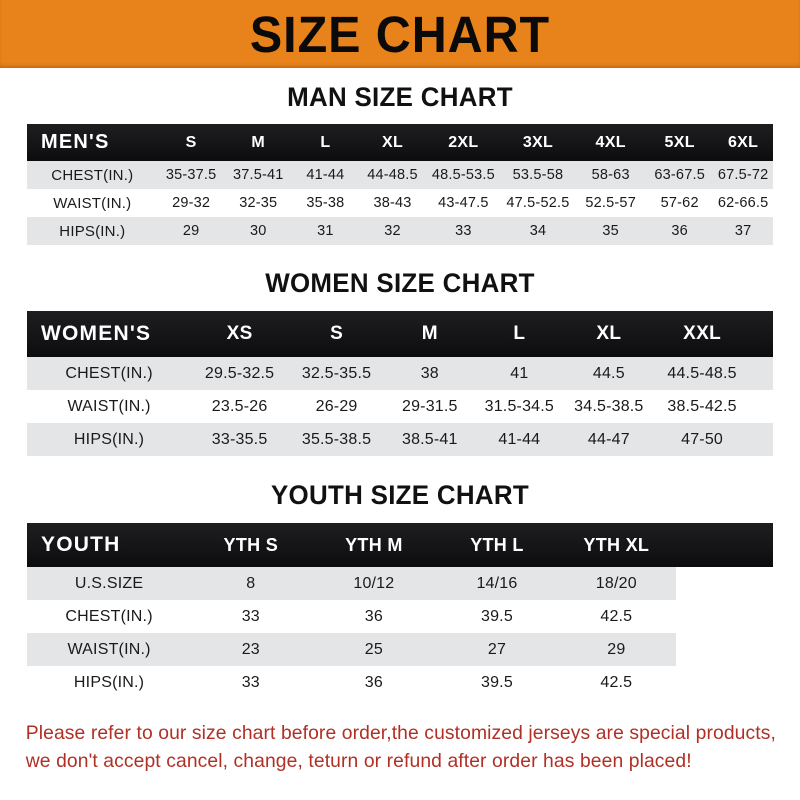  Describe the element at coordinates (680, 175) in the screenshot. I see `man-cell: 63-67.5` at that location.